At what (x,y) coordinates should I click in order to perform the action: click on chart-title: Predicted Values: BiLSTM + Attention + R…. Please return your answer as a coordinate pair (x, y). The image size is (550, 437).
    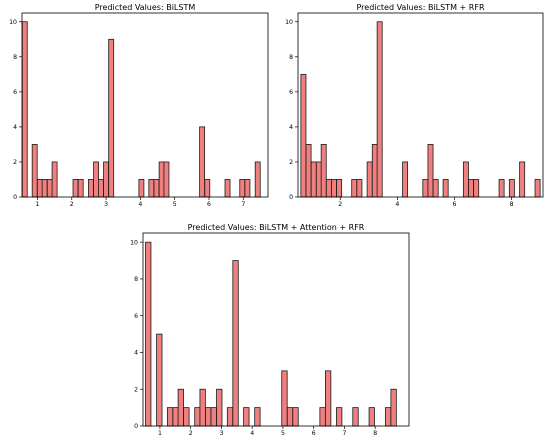
    Looking at the image, I should click on (276, 227).